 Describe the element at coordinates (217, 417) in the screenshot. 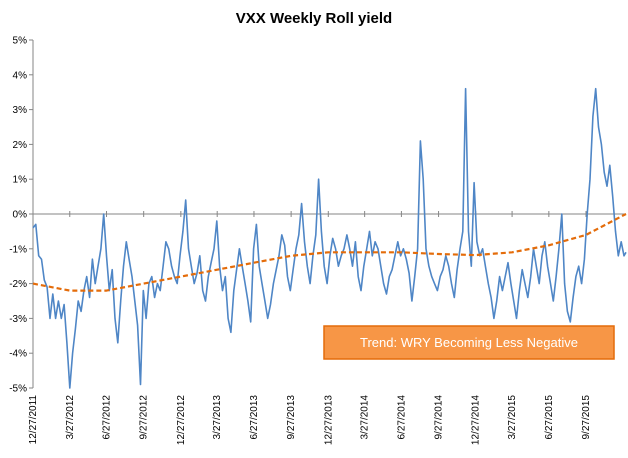

I see `x-tick-label: 3/27/2013` at that location.